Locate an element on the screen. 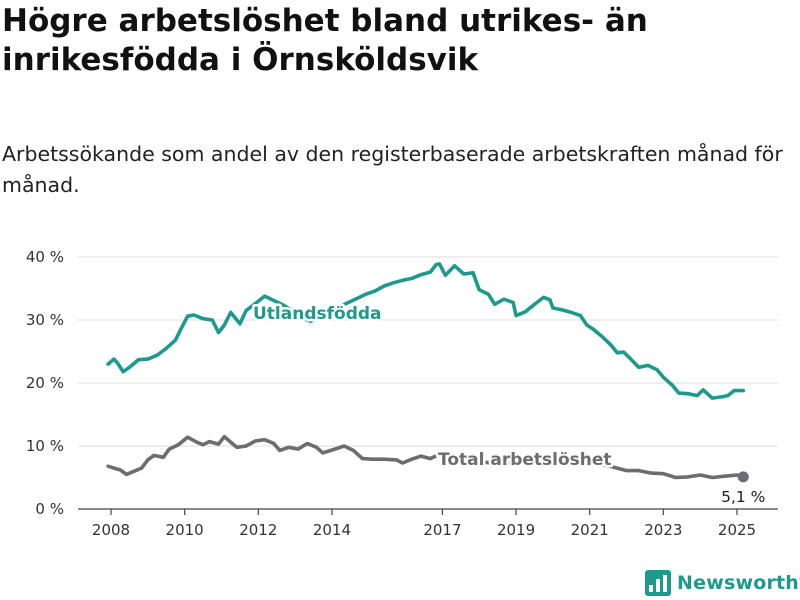  x-tick-label: 2012 is located at coordinates (258, 530).